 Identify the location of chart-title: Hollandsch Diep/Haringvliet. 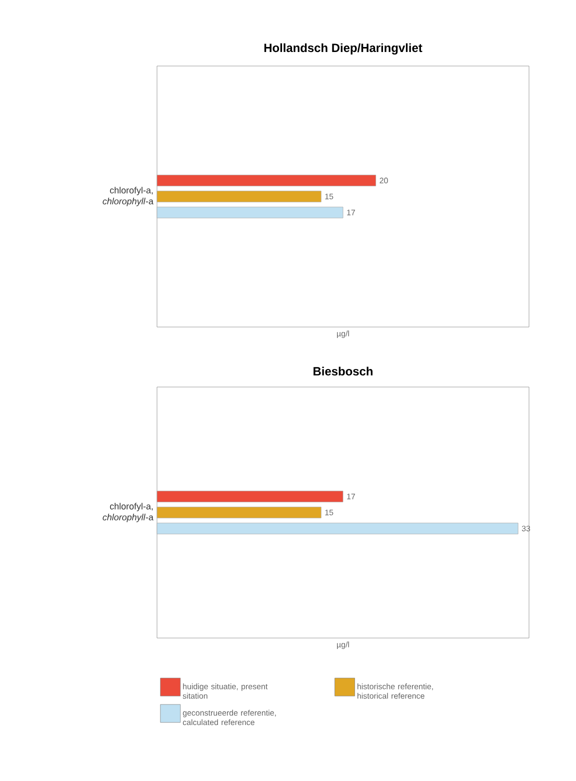
(343, 48).